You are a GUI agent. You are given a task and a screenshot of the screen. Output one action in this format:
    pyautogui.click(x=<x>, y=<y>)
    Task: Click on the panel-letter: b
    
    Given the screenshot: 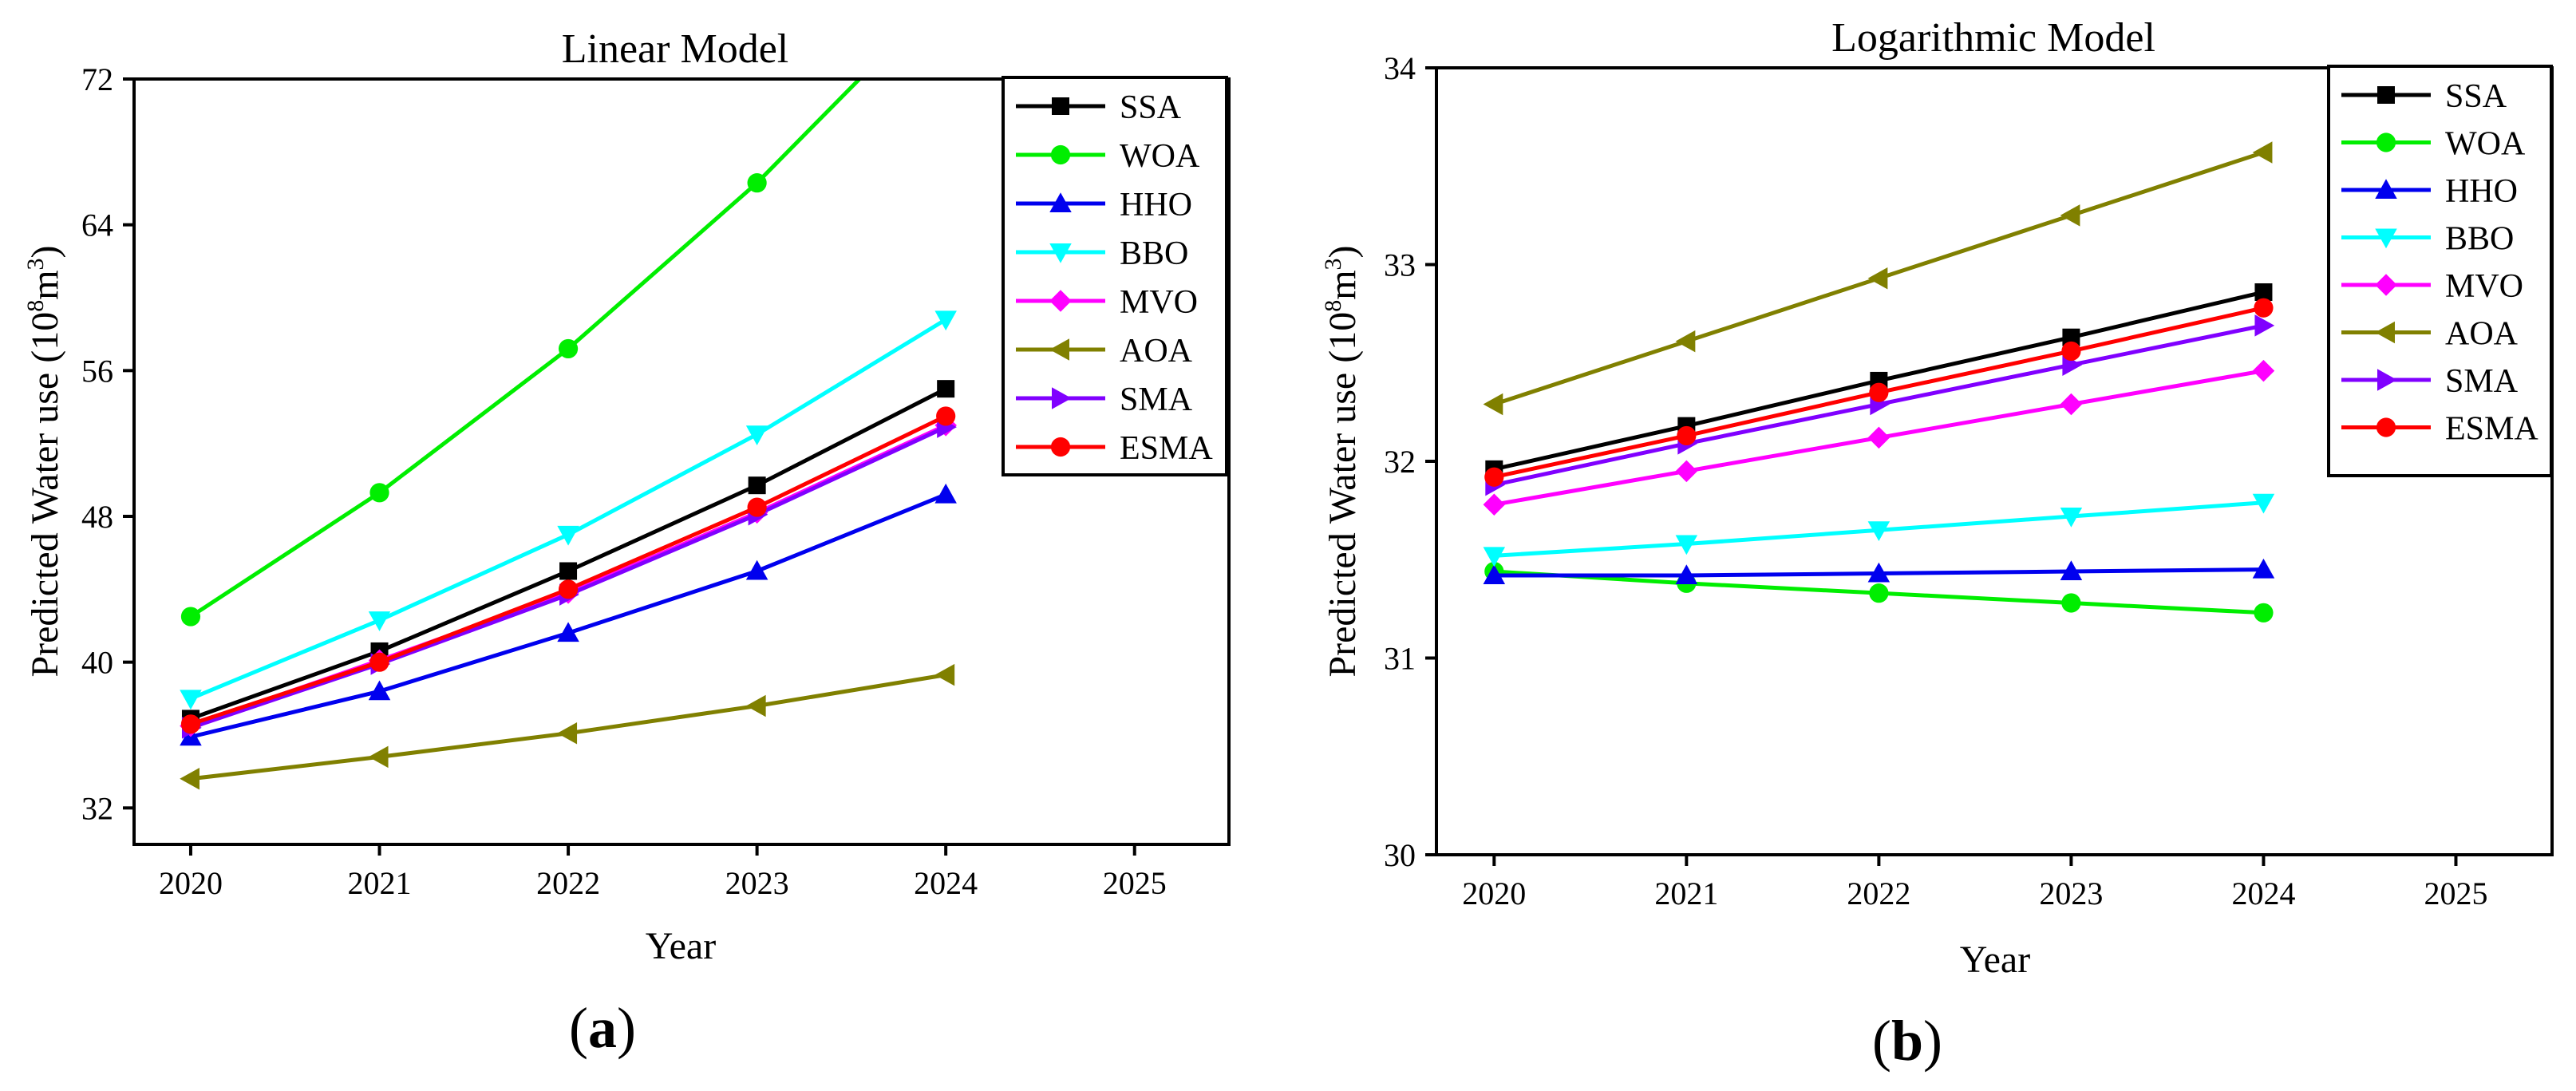 What is the action you would take?
    pyautogui.click(x=1907, y=1041)
    